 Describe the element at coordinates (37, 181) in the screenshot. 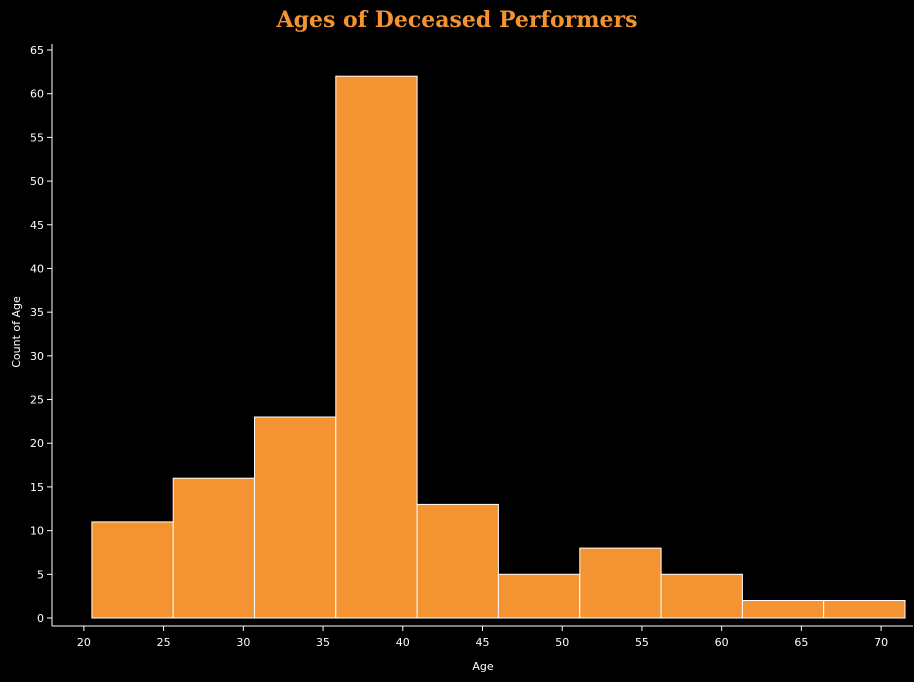

I see `y-tick-label: 50` at that location.